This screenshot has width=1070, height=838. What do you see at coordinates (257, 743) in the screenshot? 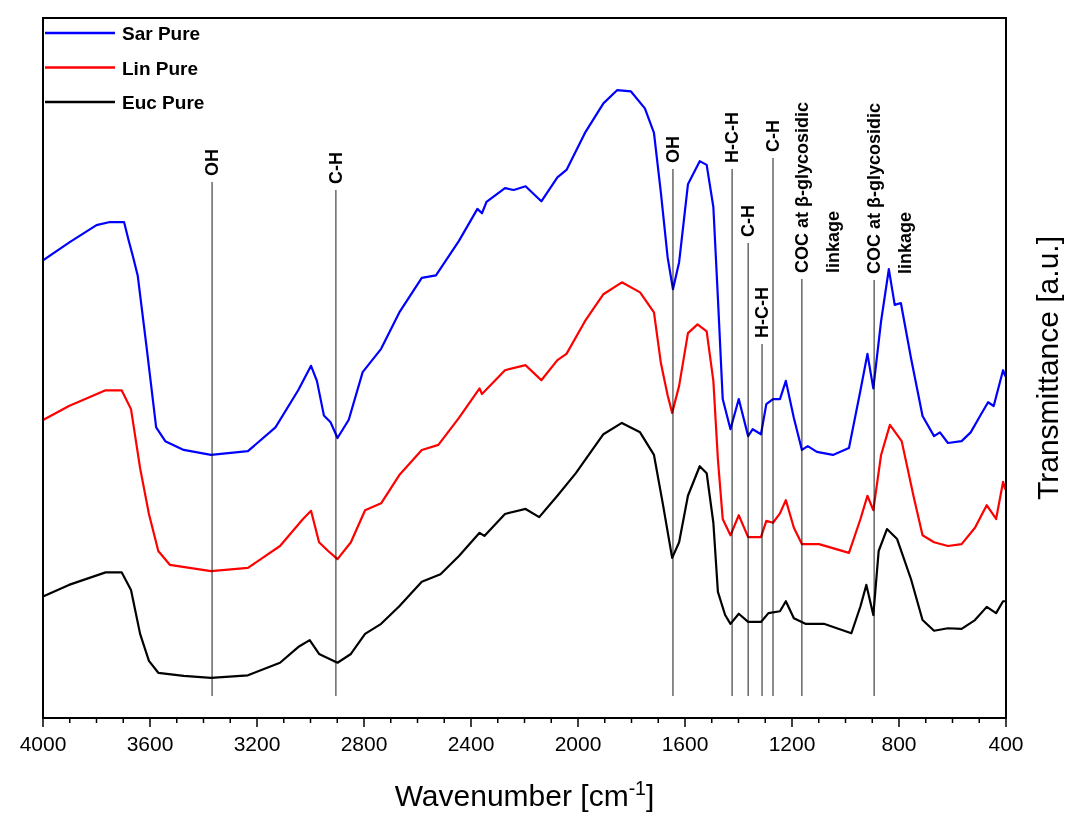
I see `x-tick-label: 3200` at bounding box center [257, 743].